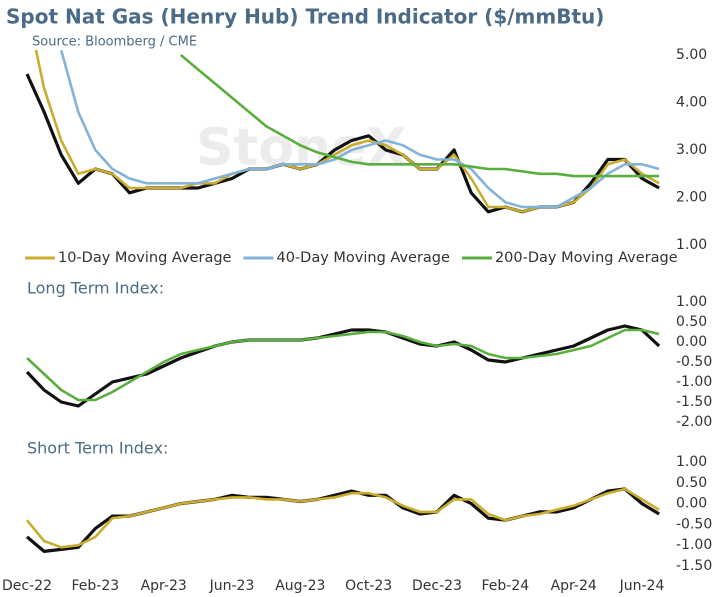 This screenshot has height=597, width=724. What do you see at coordinates (363, 258) in the screenshot?
I see `legend-label: 40-Day Moving Average` at bounding box center [363, 258].